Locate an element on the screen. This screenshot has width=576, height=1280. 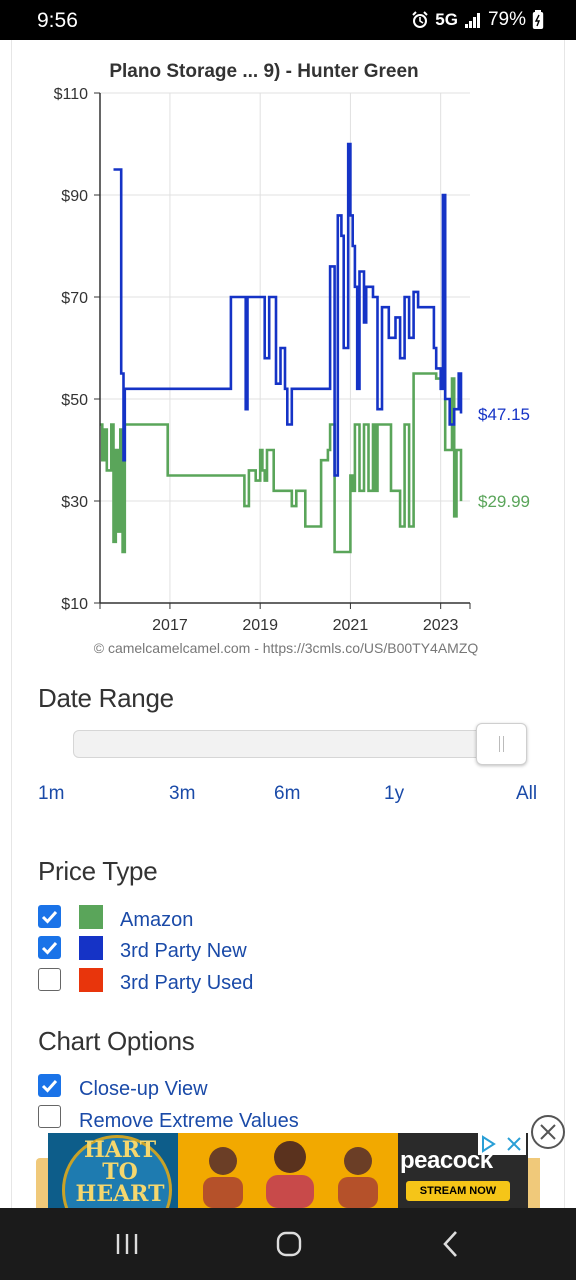
amazon-checkbox is located at coordinates (49, 916).